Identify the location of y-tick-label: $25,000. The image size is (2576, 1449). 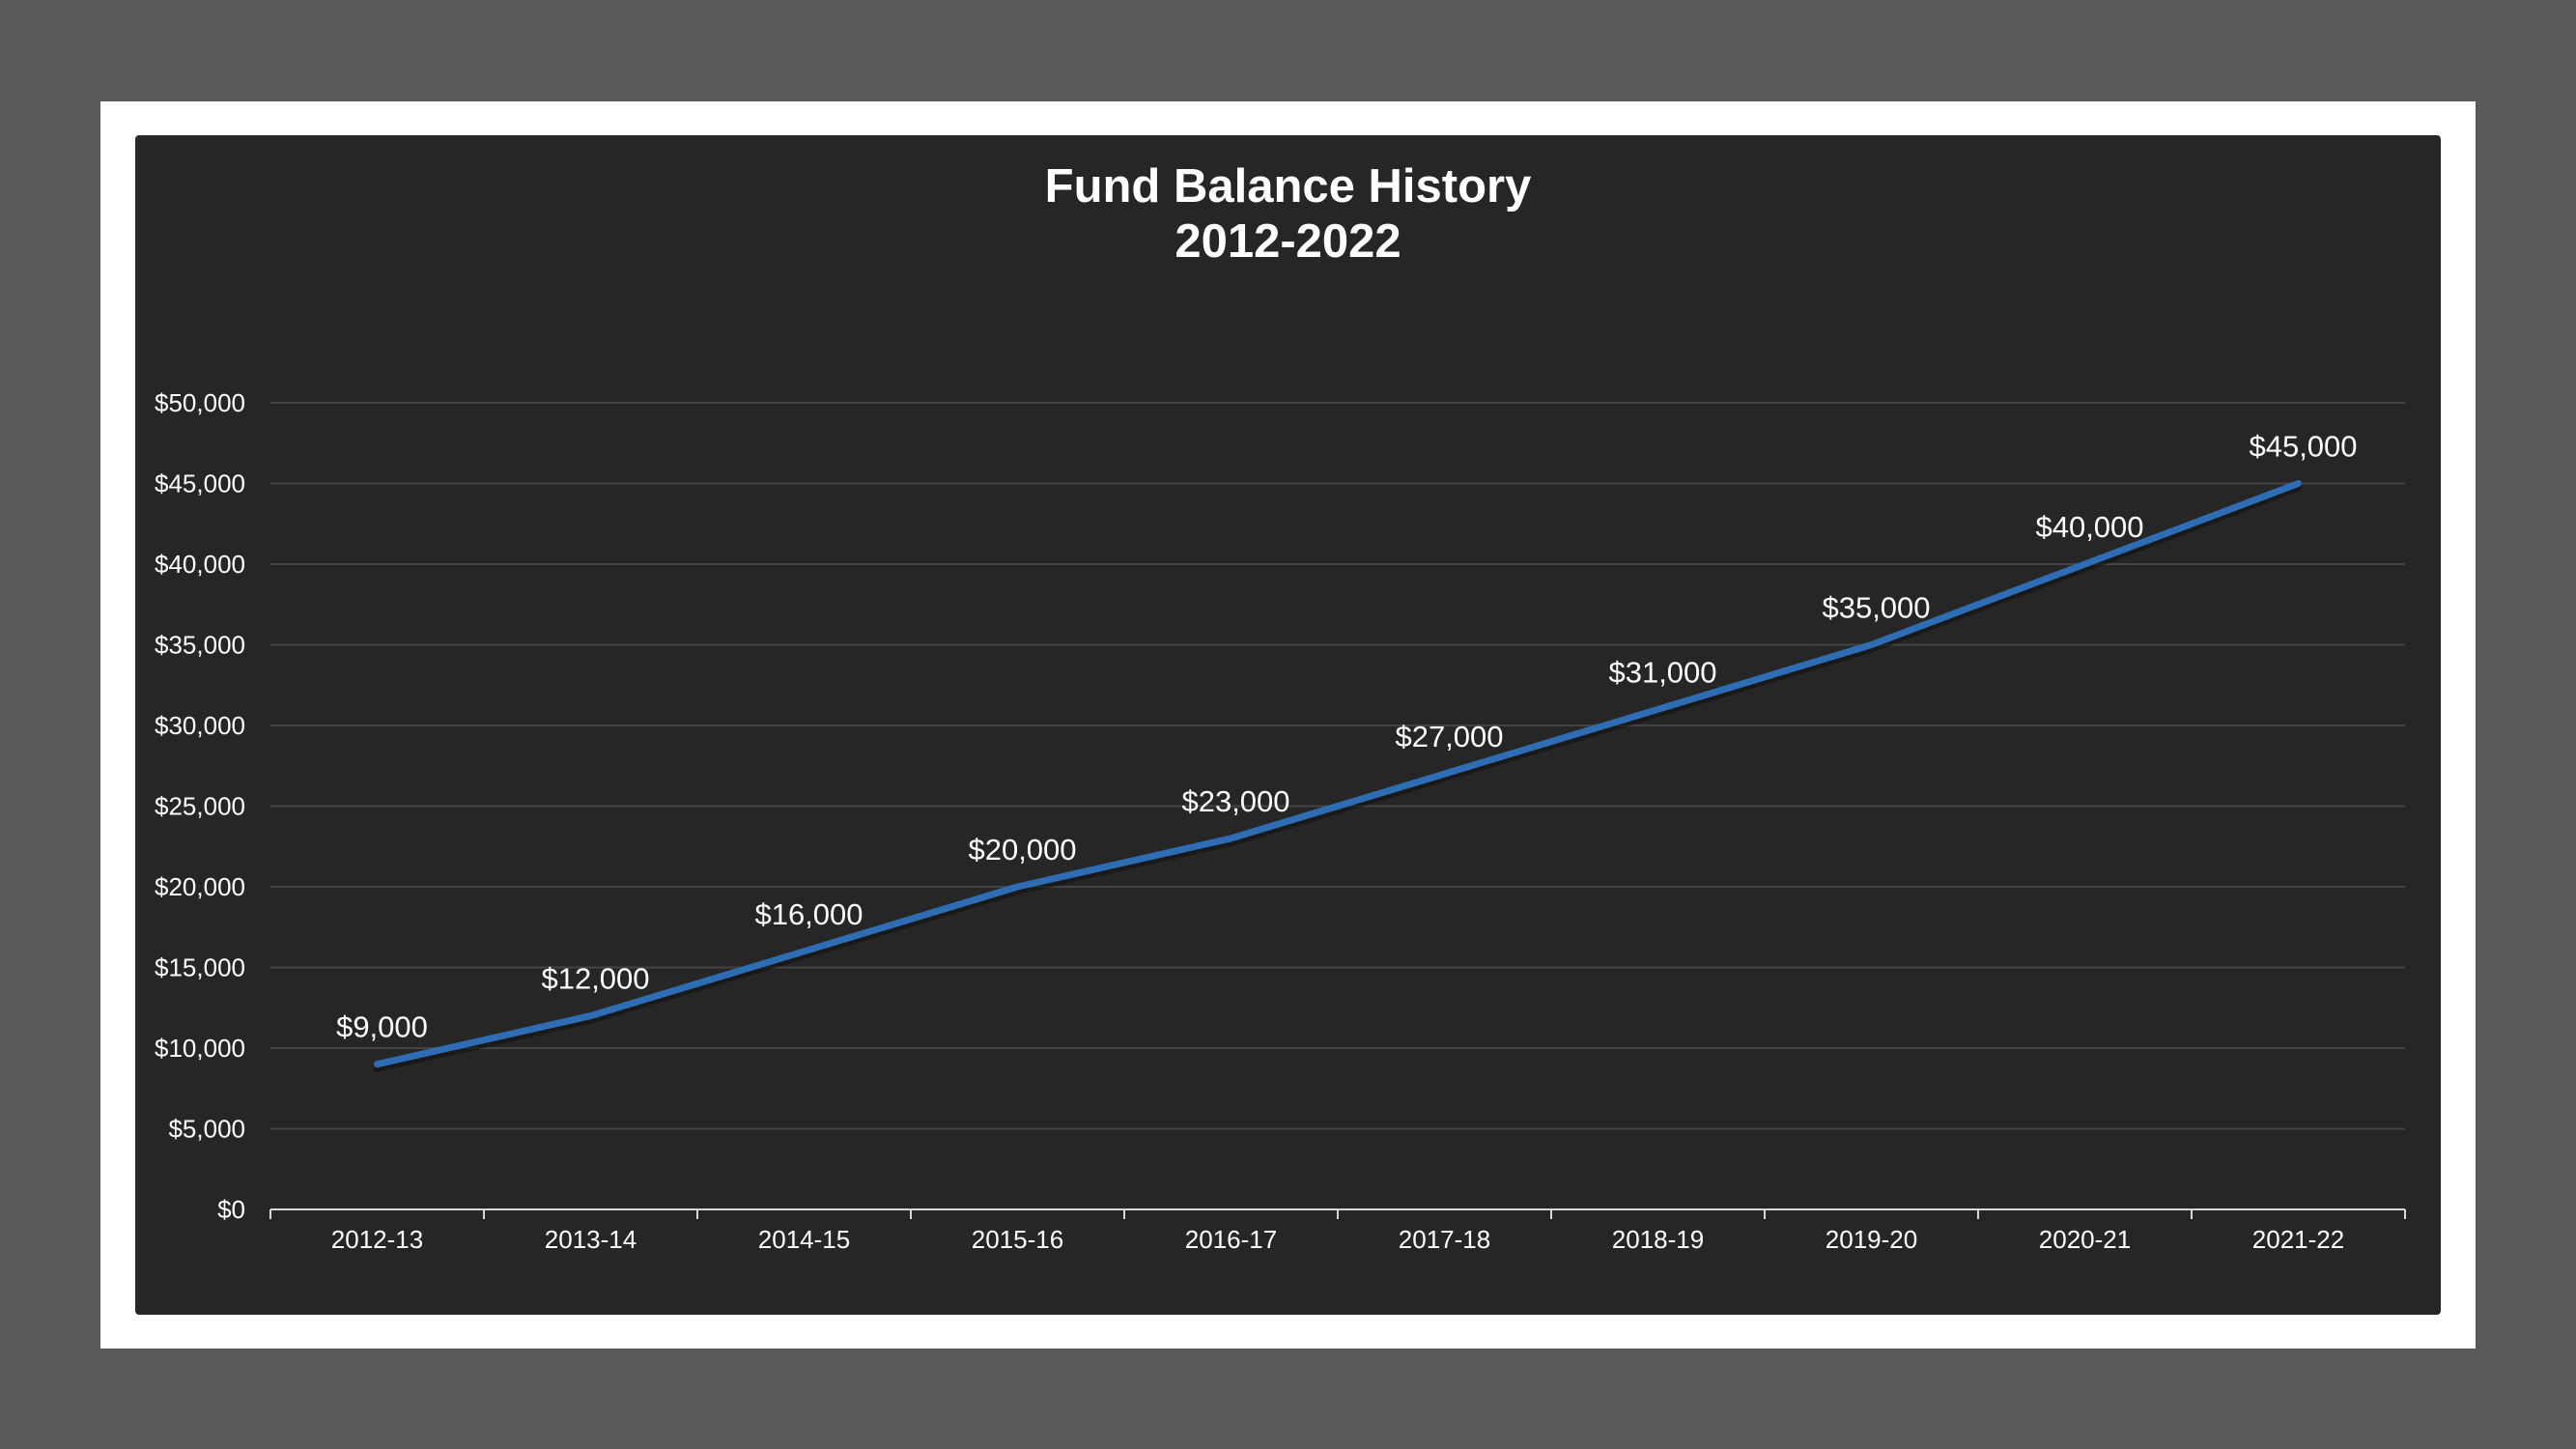
(200, 806).